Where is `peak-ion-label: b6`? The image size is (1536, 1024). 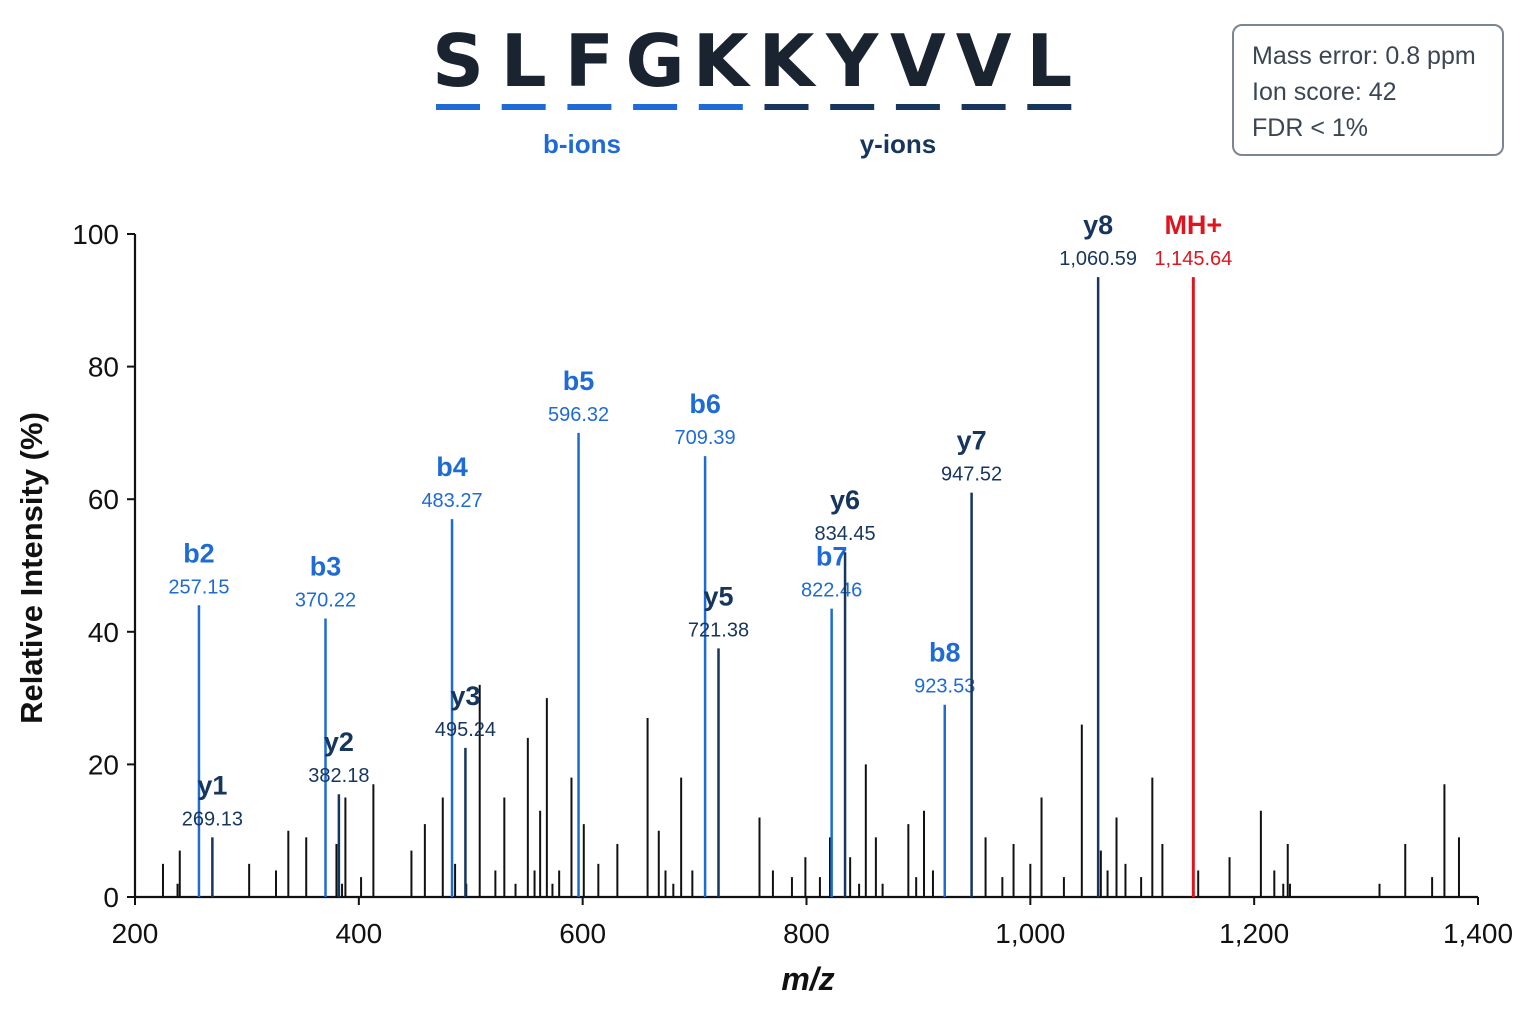 peak-ion-label: b6 is located at coordinates (705, 404).